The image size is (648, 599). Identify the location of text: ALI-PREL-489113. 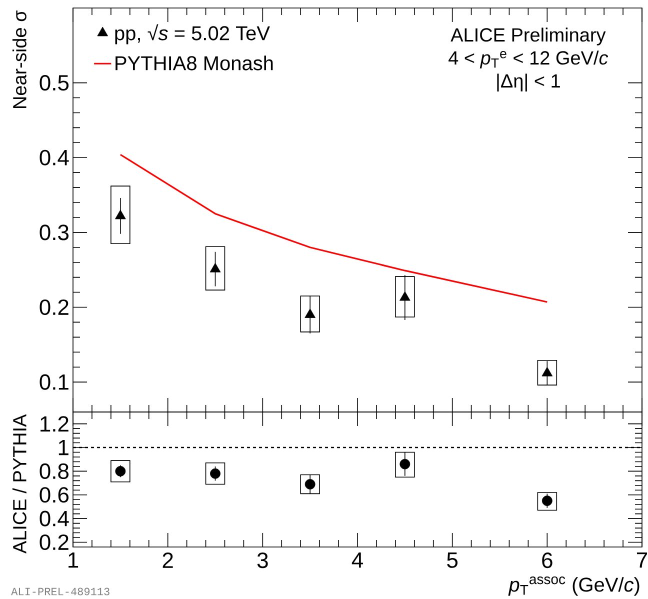
(60, 592).